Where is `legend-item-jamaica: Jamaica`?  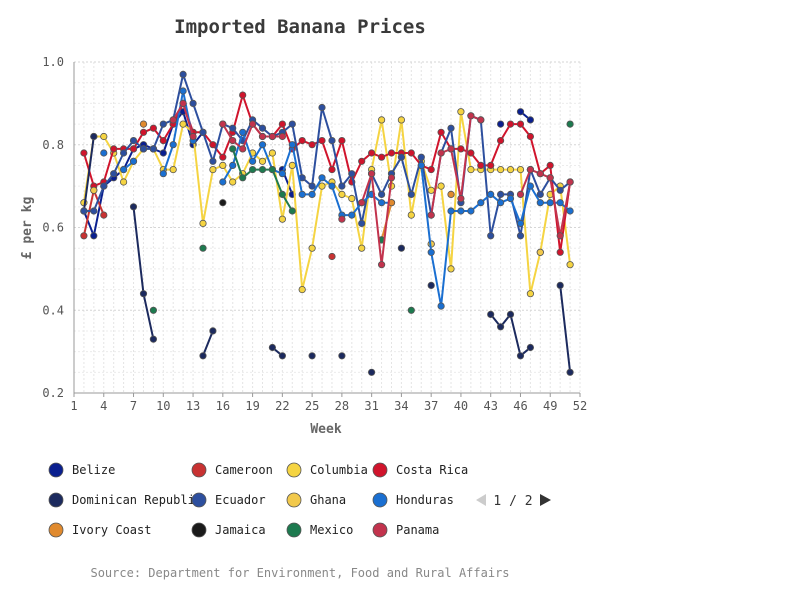
legend-item-jamaica: Jamaica is located at coordinates (228, 530).